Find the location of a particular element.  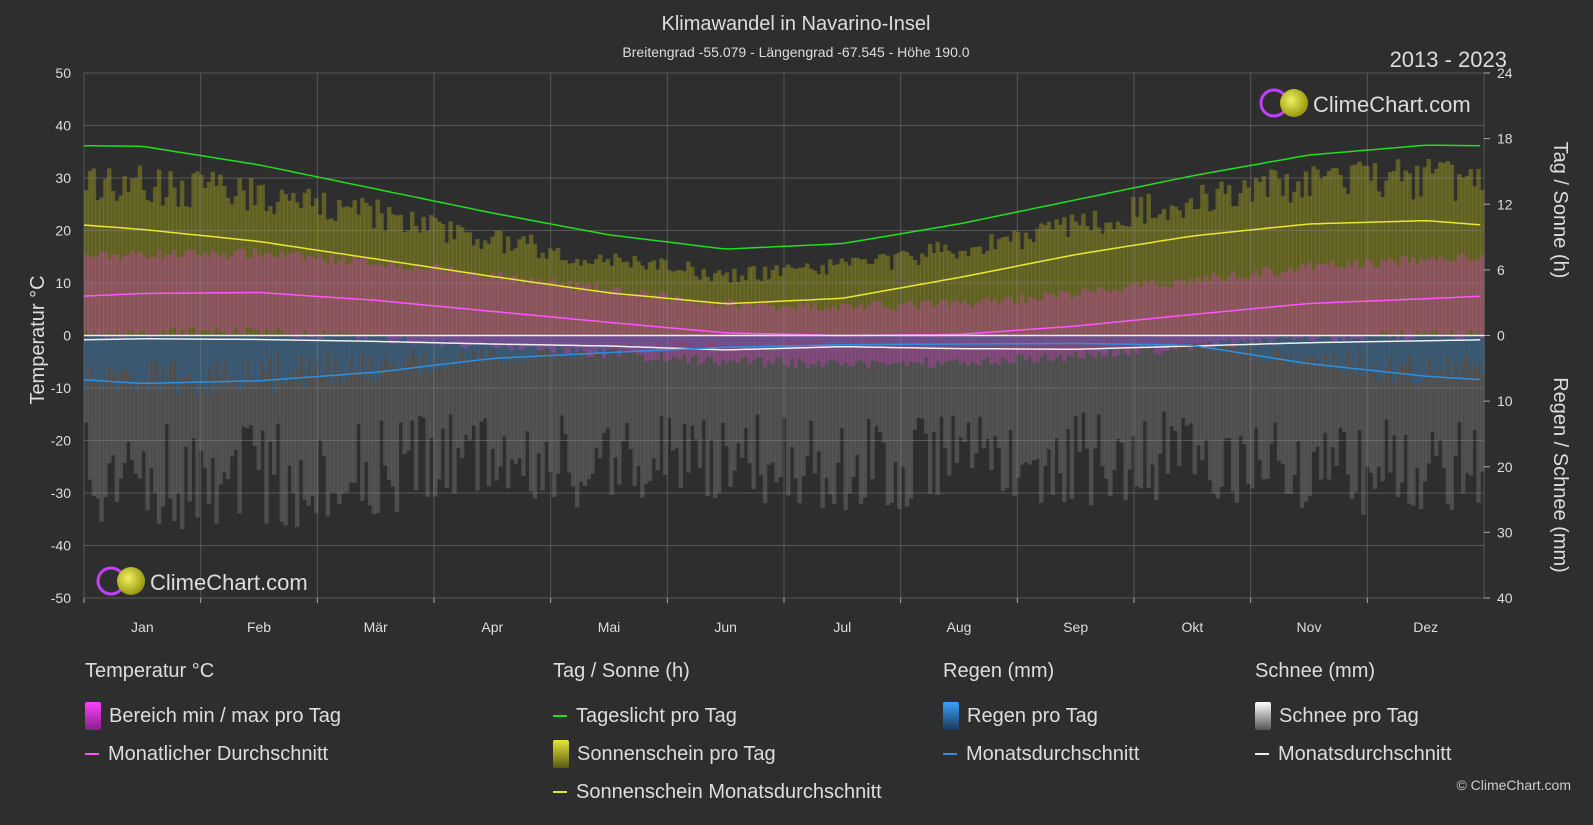

left-tick-label: 30 is located at coordinates (63, 178).